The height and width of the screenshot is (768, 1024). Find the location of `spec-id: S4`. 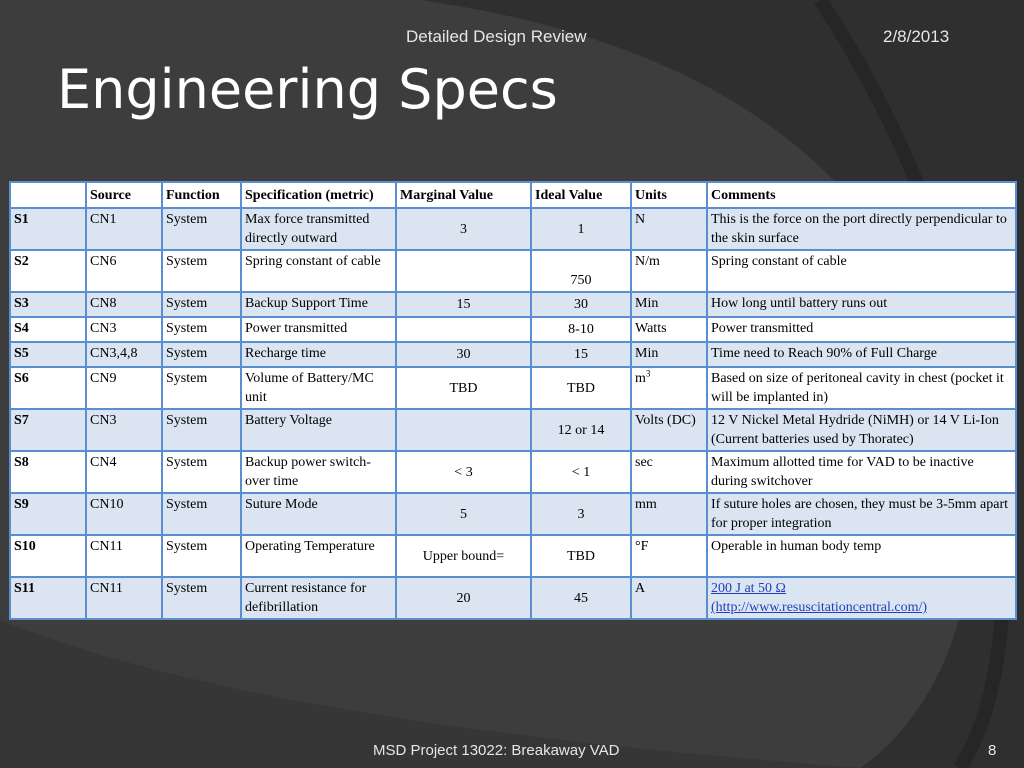

spec-id: S4 is located at coordinates (48, 329).